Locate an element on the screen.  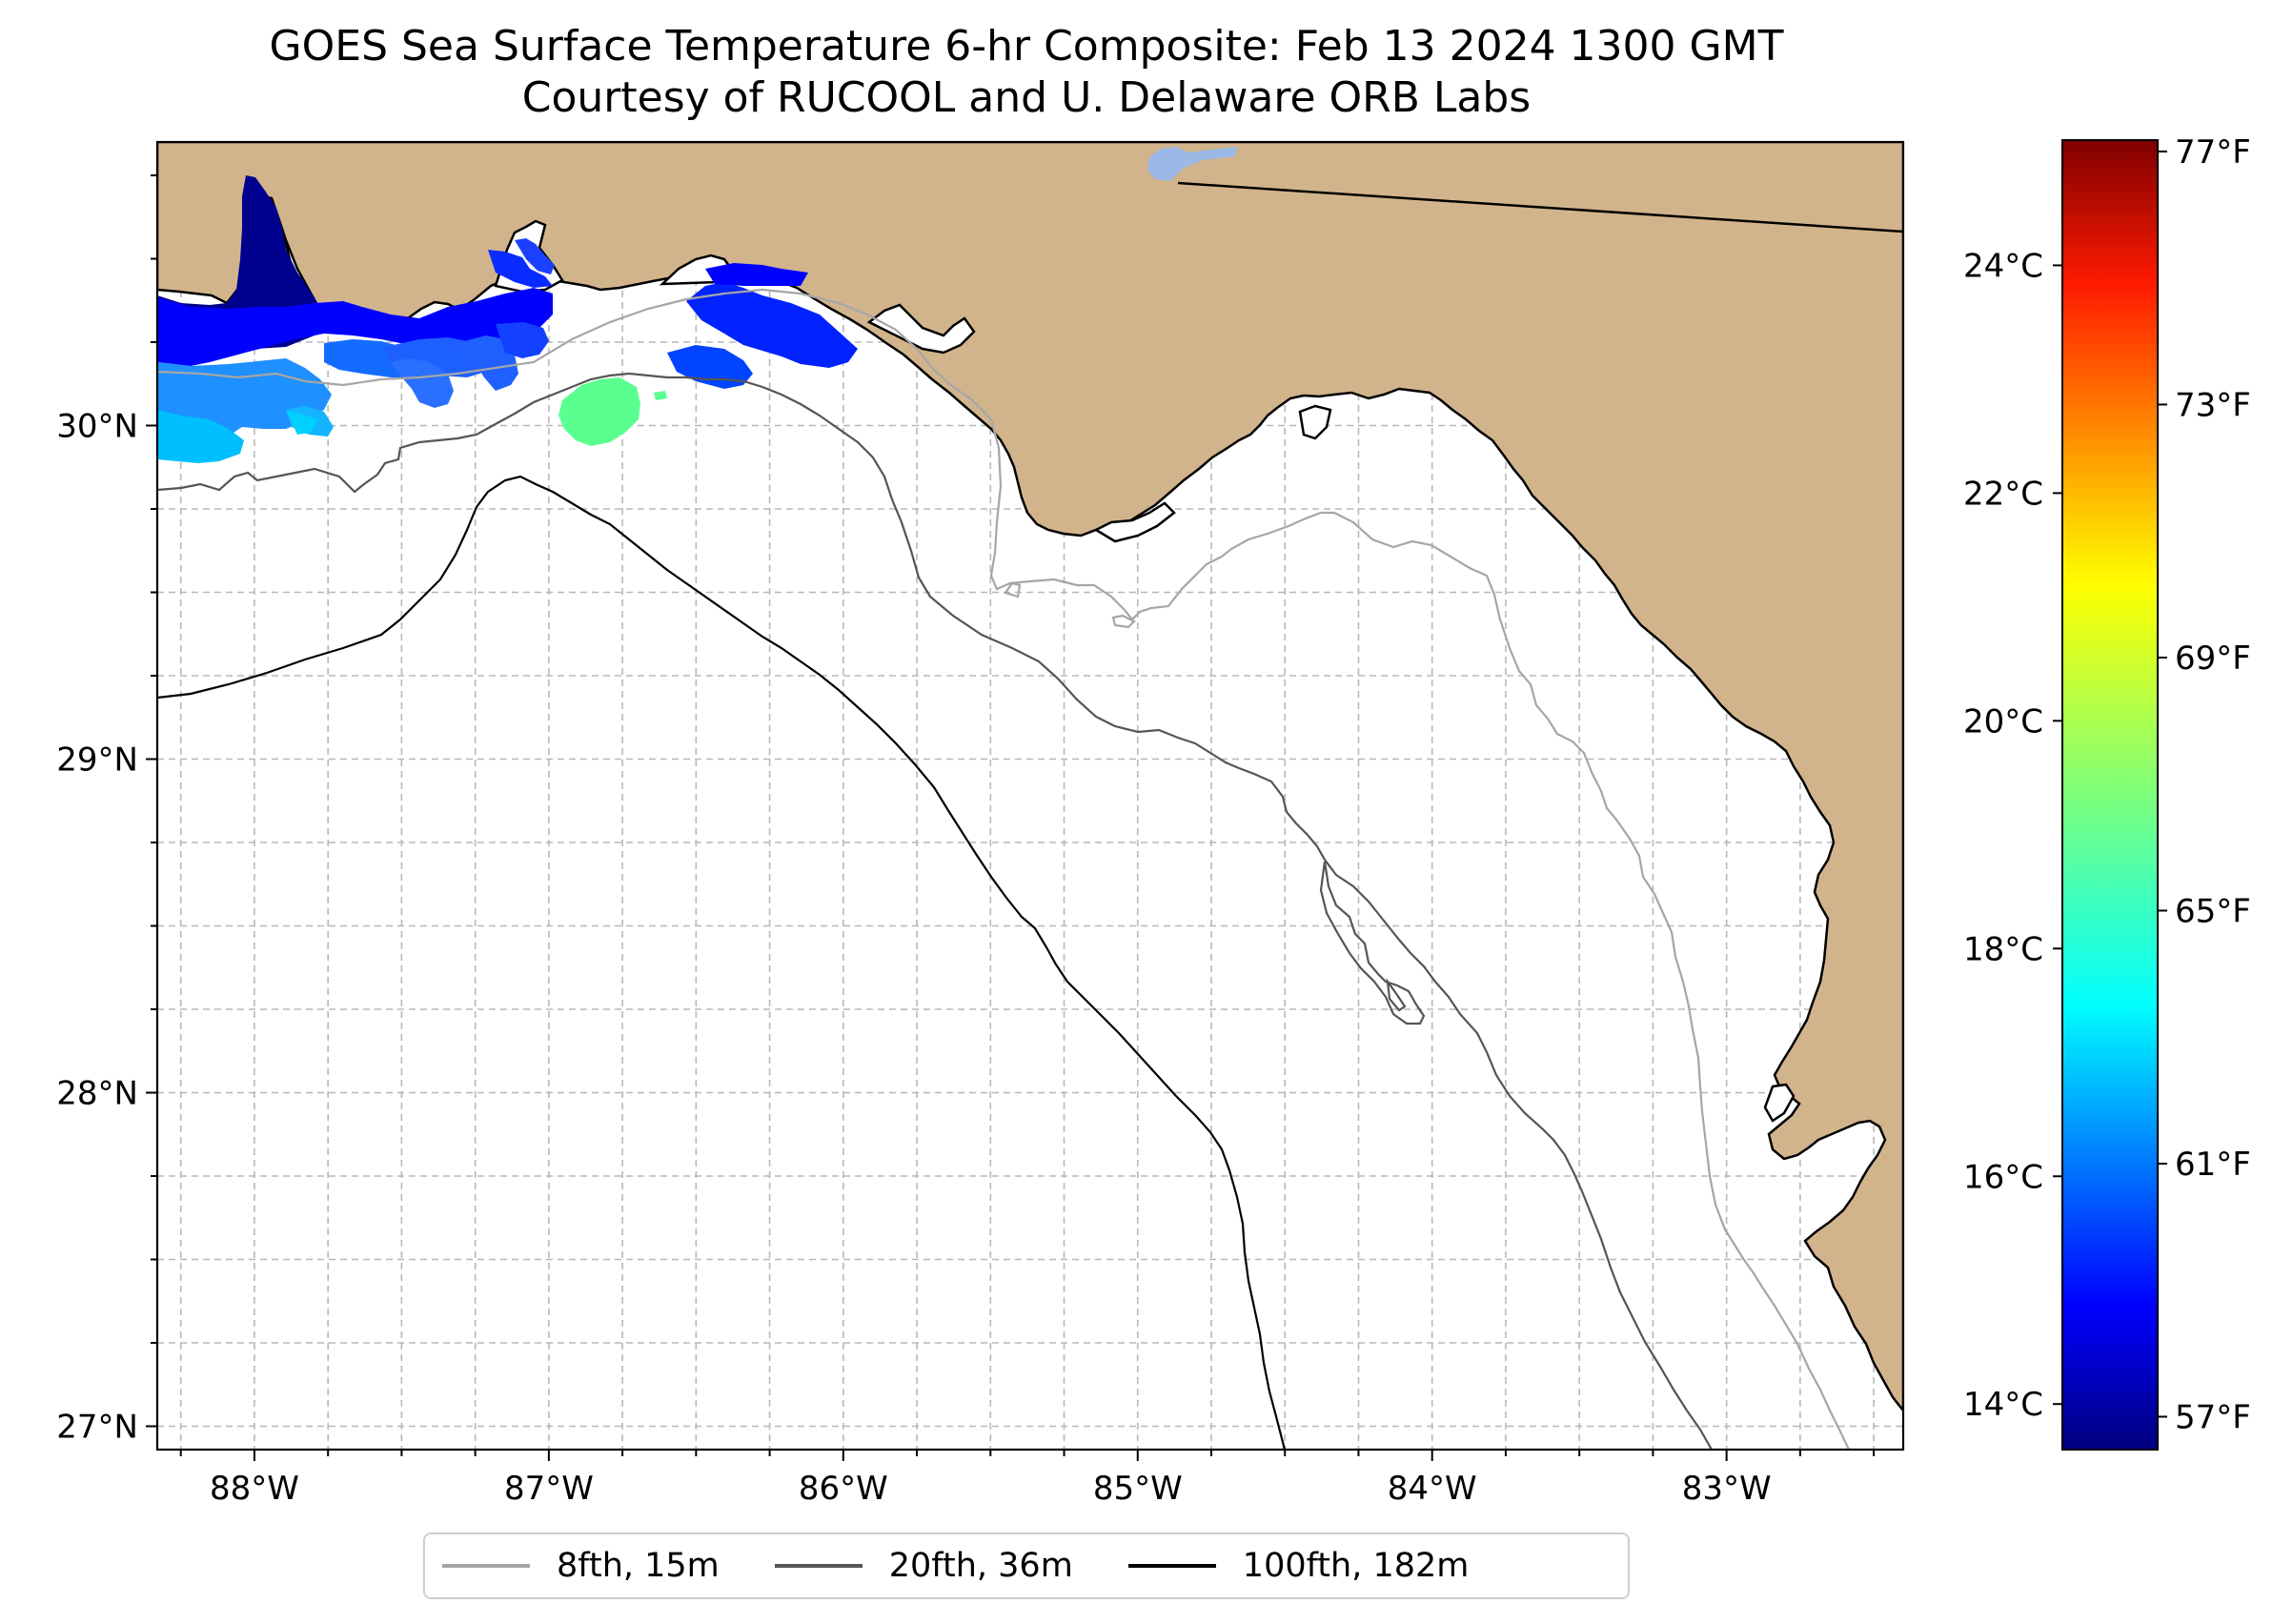
isobath-legend: 8fth, 15m 20fth, 36m 100fth, 182m is located at coordinates (1027, 1566).